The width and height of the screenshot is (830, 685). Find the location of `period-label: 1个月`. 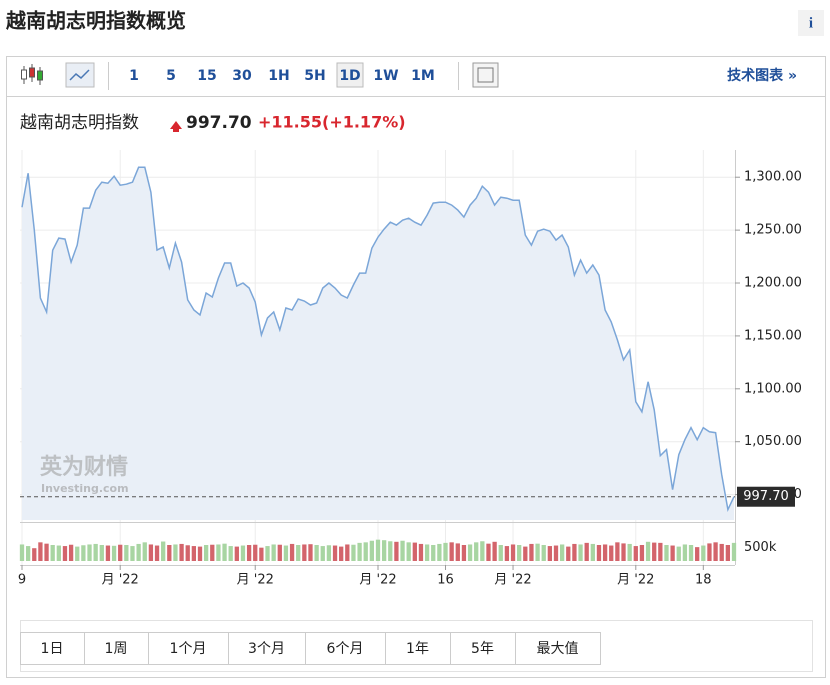

period-label: 1个月 is located at coordinates (188, 649).